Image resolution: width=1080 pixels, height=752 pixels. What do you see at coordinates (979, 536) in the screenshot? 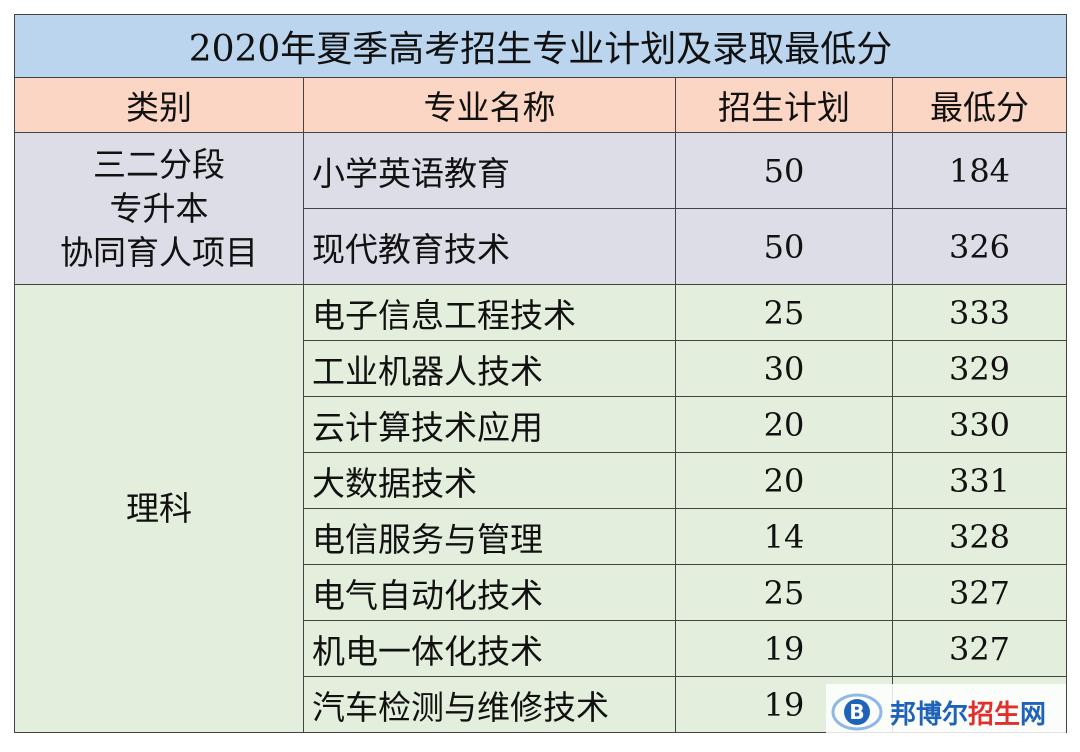
I see `min-score-cell: 328` at bounding box center [979, 536].